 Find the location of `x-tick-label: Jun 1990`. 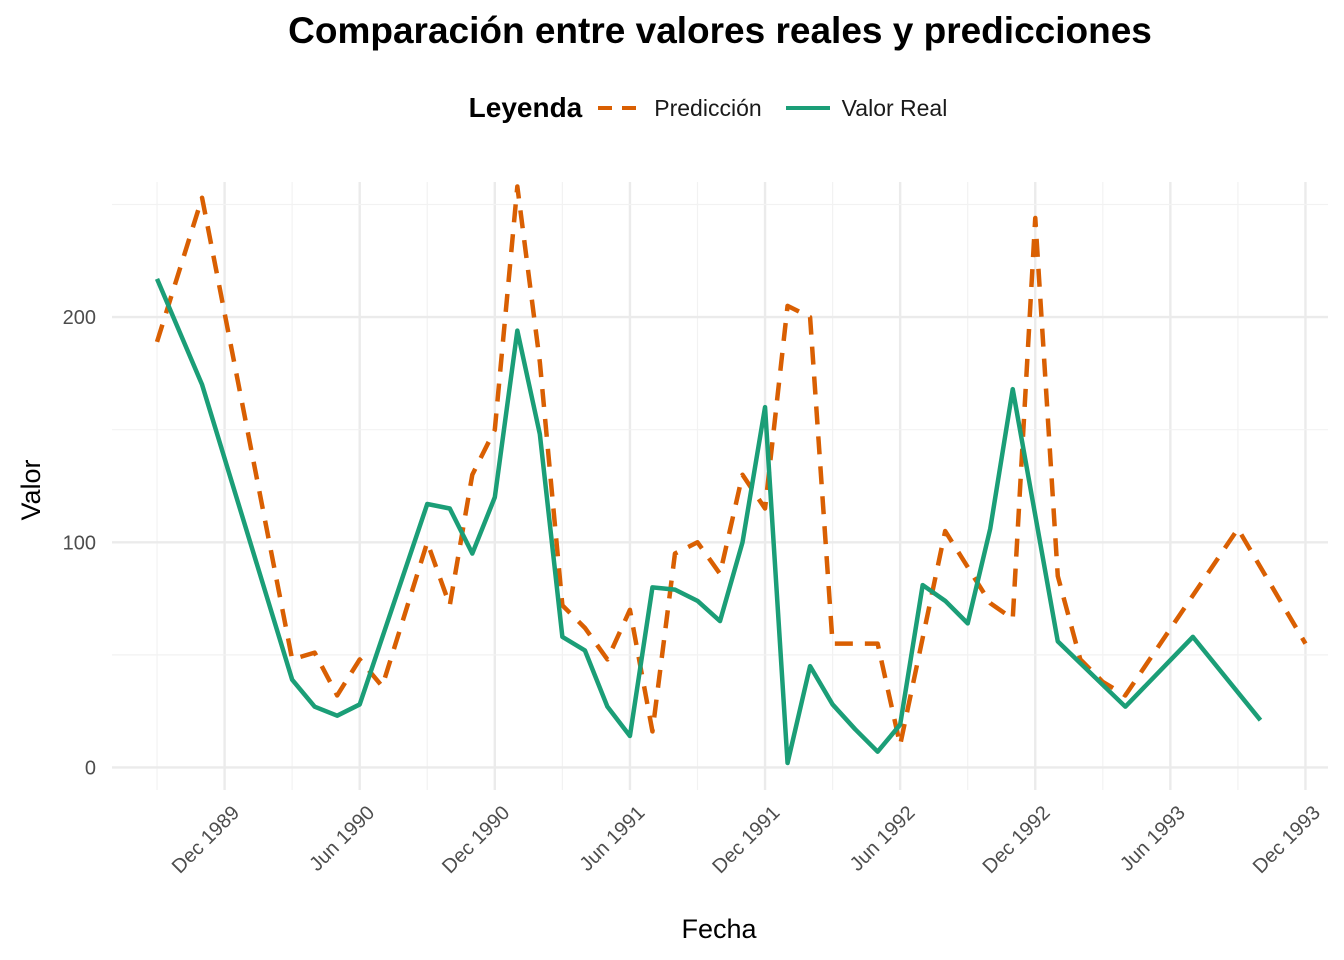

x-tick-label: Jun 1990 is located at coordinates (342, 839).